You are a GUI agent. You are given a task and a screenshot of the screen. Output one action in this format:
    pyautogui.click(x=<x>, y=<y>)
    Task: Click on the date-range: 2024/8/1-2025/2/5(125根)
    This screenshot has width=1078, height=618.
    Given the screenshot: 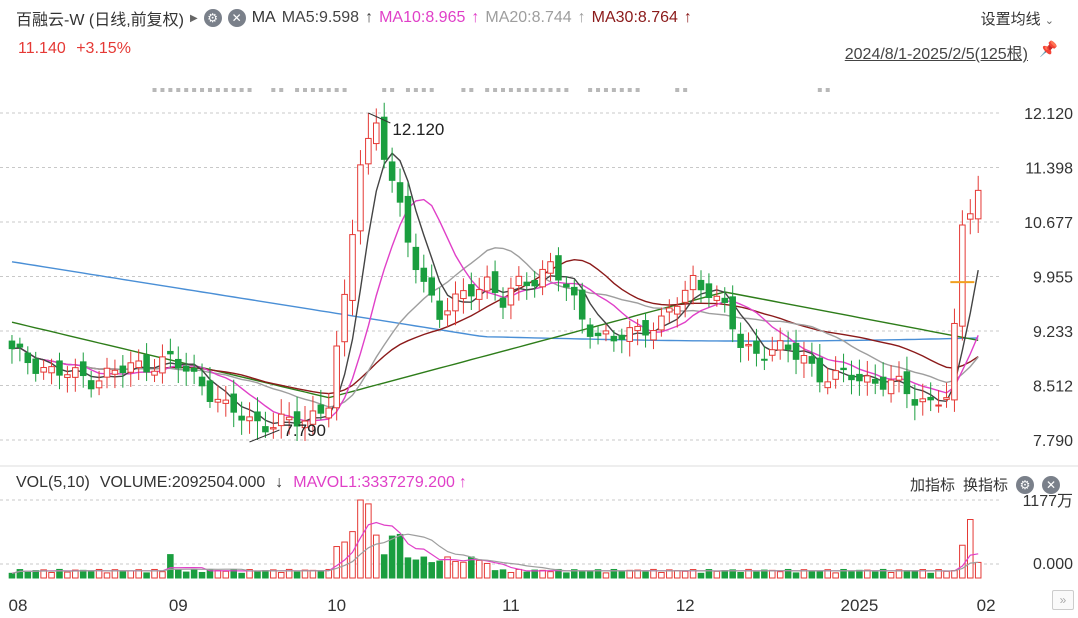 What is the action you would take?
    pyautogui.click(x=936, y=54)
    